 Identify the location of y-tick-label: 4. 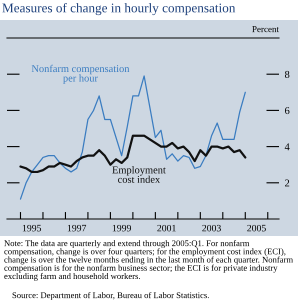
(287, 146).